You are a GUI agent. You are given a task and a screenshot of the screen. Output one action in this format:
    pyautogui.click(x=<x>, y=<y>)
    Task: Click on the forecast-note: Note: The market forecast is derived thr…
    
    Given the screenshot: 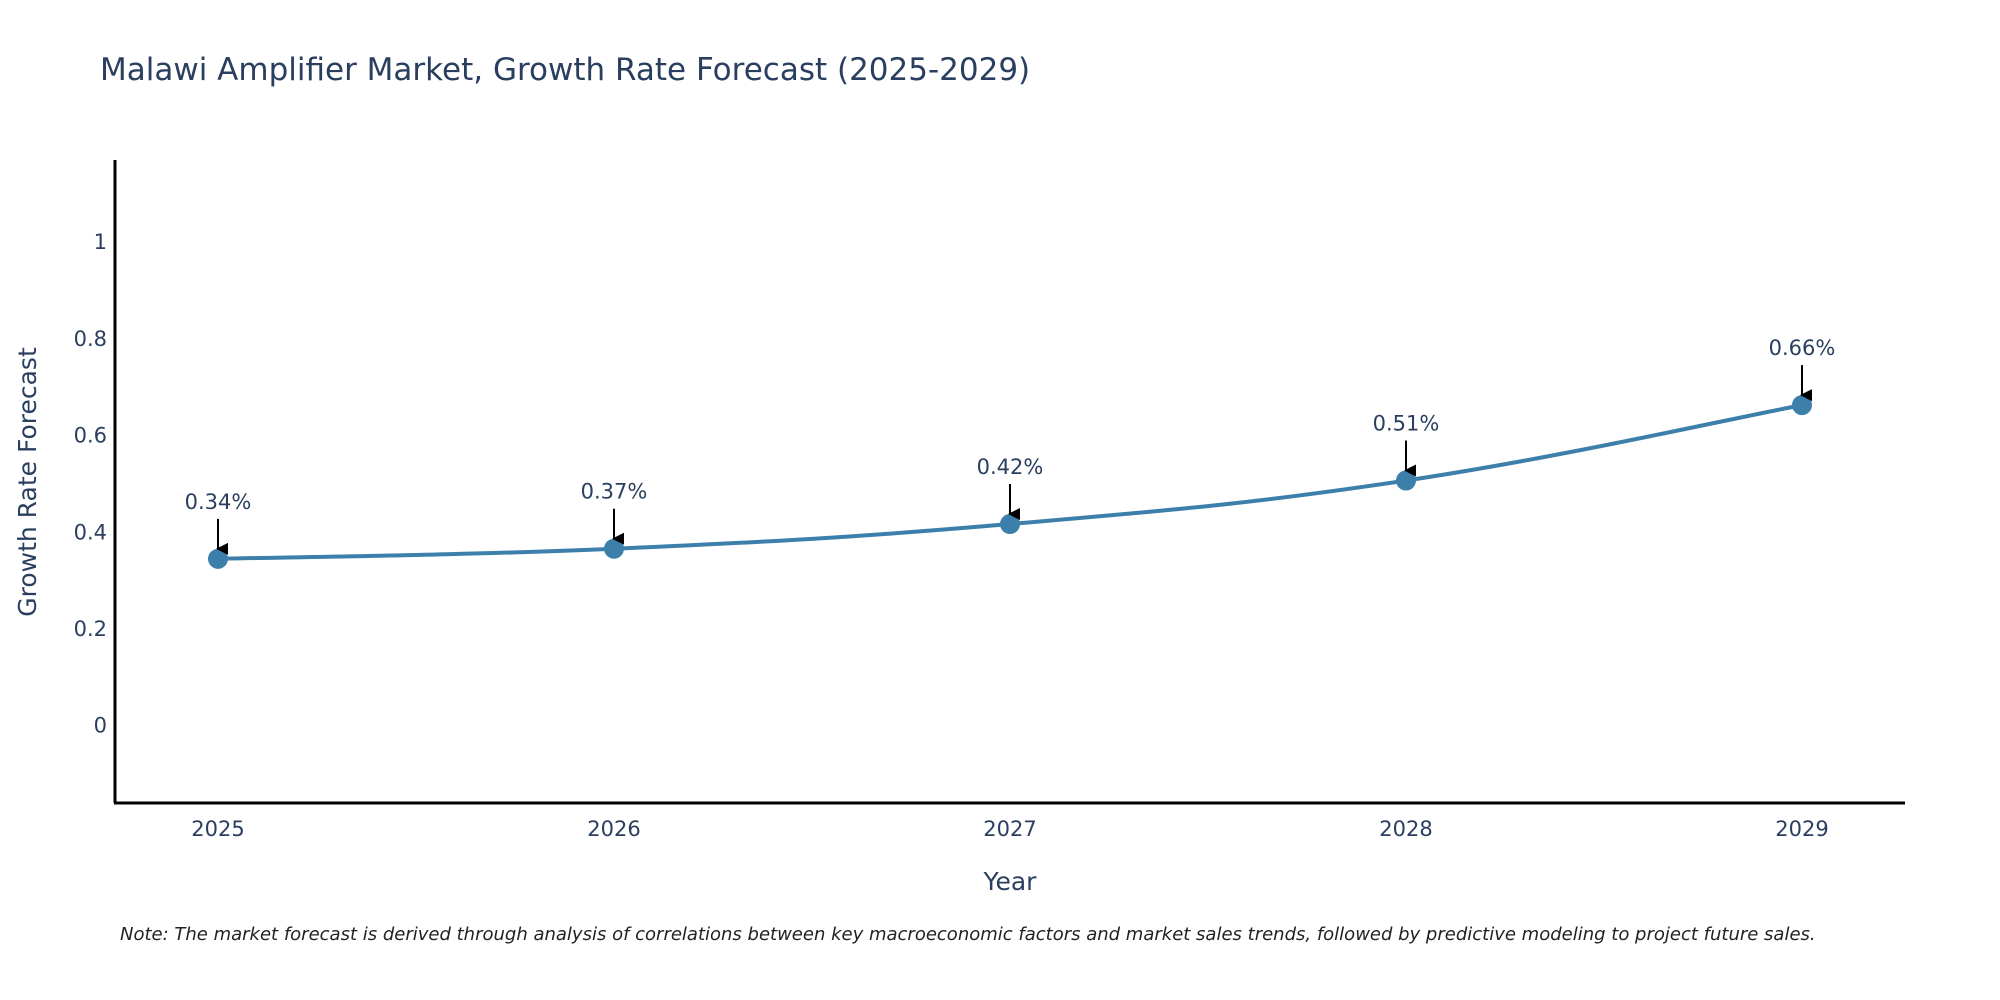 What is the action you would take?
    pyautogui.click(x=968, y=934)
    